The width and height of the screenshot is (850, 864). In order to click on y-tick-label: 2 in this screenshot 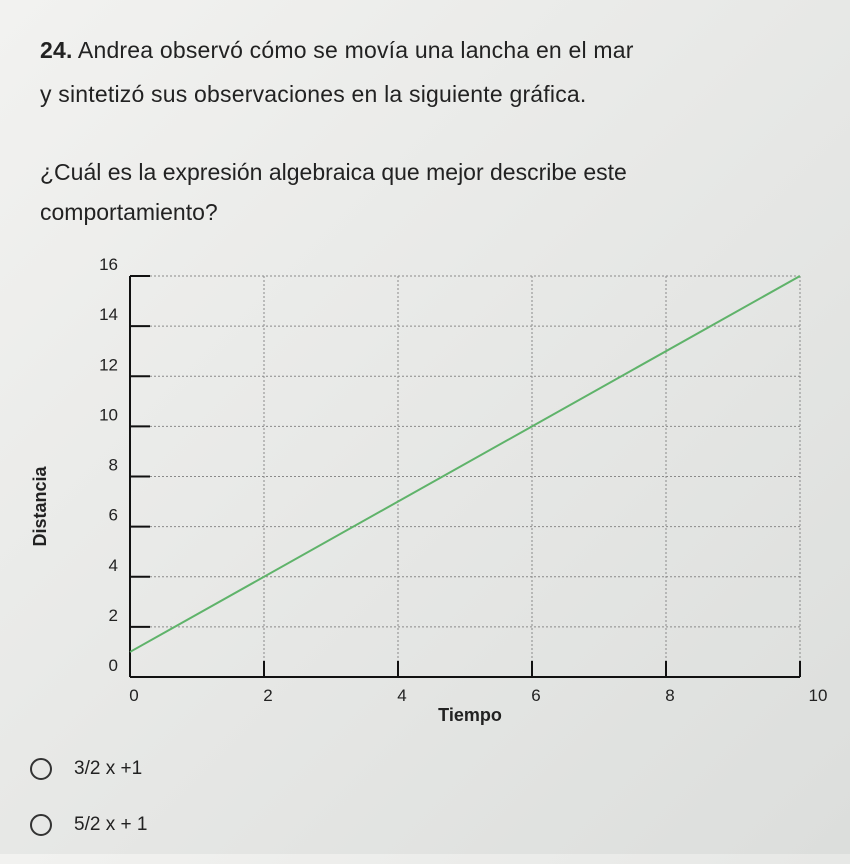, I will do `click(113, 615)`.